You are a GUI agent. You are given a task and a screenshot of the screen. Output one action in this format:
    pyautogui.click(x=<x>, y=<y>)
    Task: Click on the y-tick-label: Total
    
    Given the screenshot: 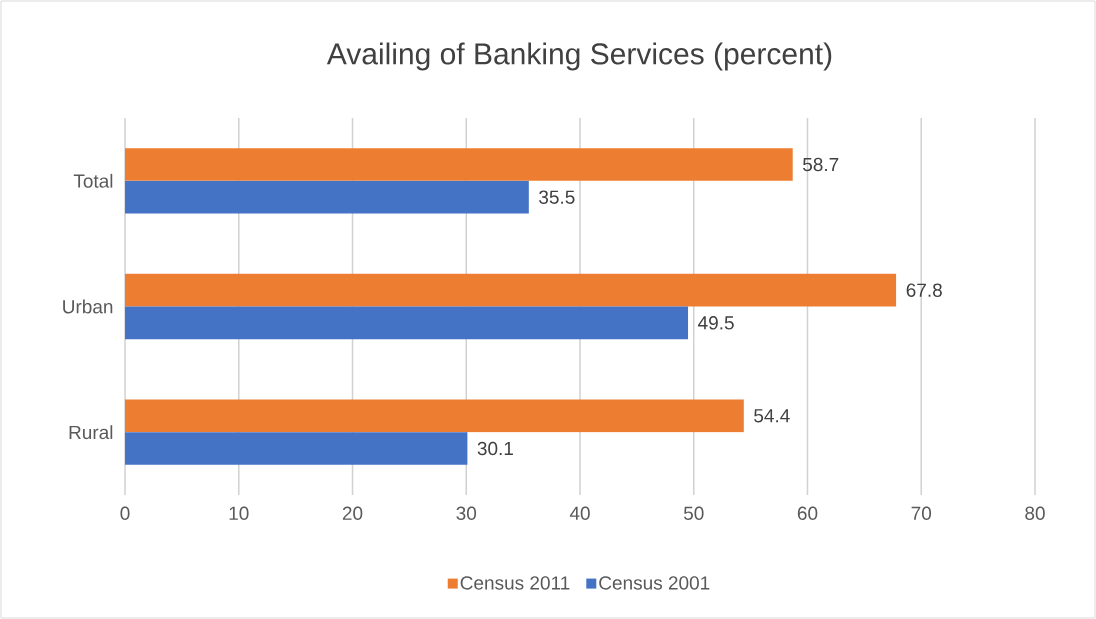 What is the action you would take?
    pyautogui.click(x=93, y=180)
    